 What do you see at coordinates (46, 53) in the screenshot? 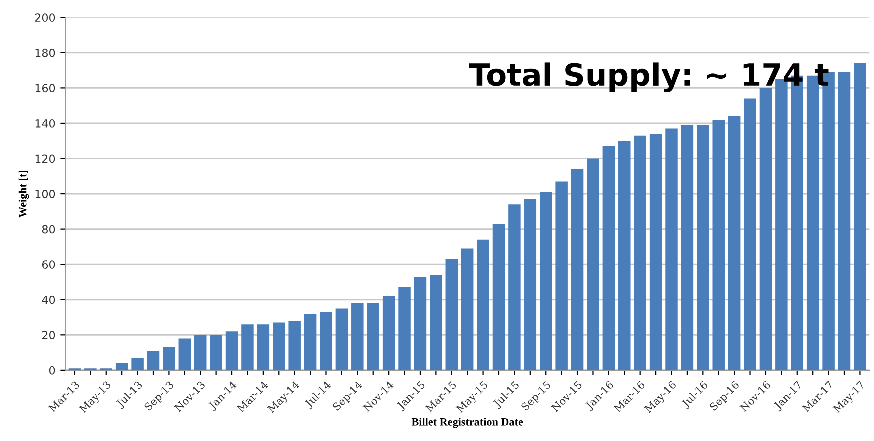
I see `y-tick-label: 180` at bounding box center [46, 53].